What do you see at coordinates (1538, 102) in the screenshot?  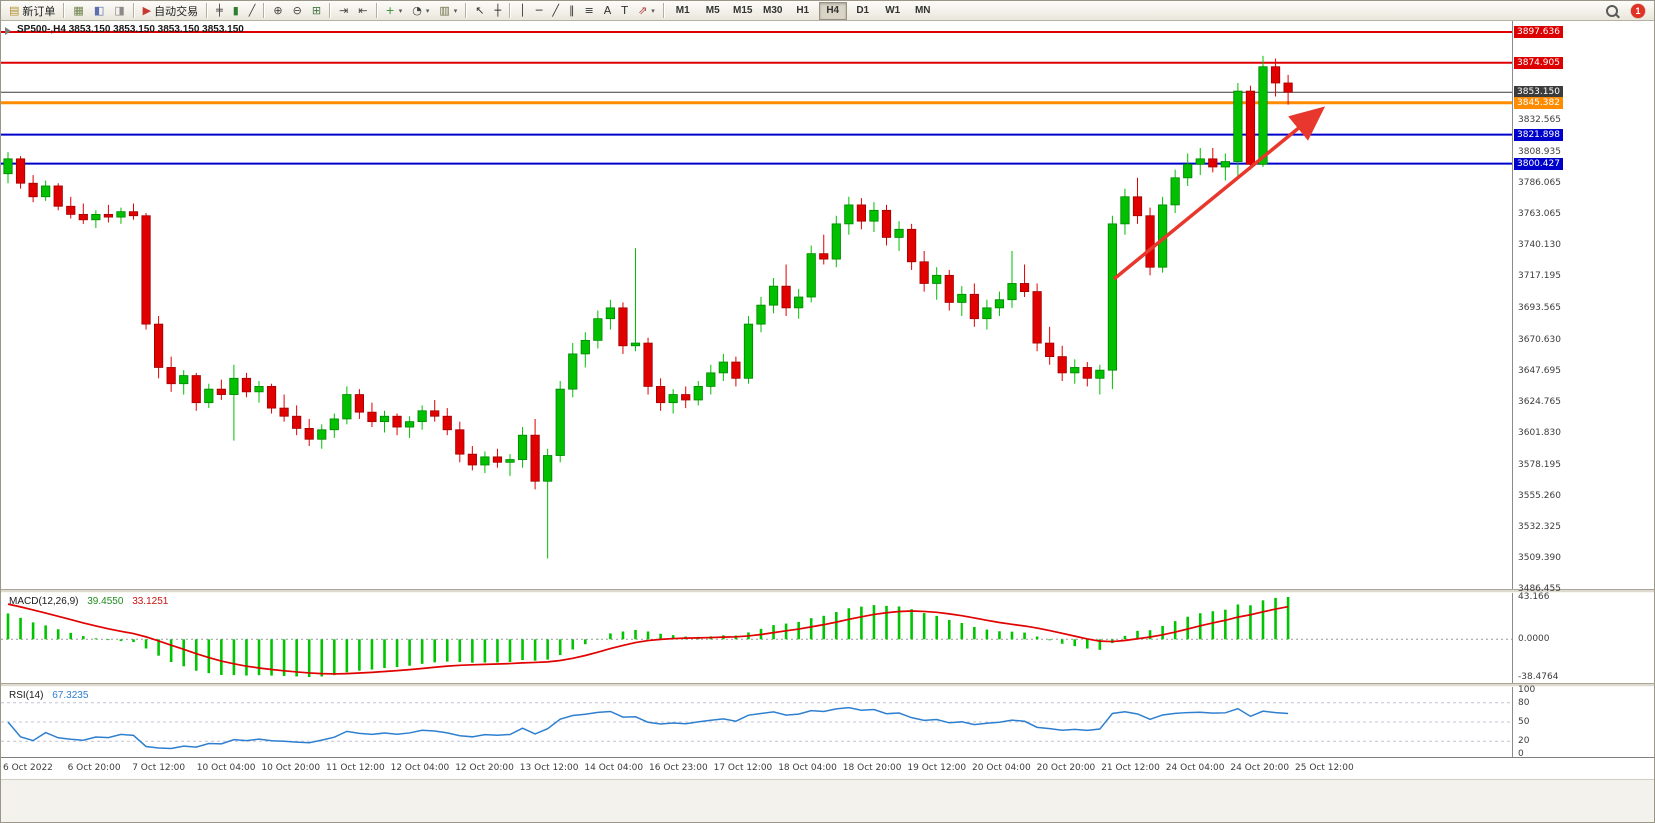 I see `price-tag: 3845.382` at bounding box center [1538, 102].